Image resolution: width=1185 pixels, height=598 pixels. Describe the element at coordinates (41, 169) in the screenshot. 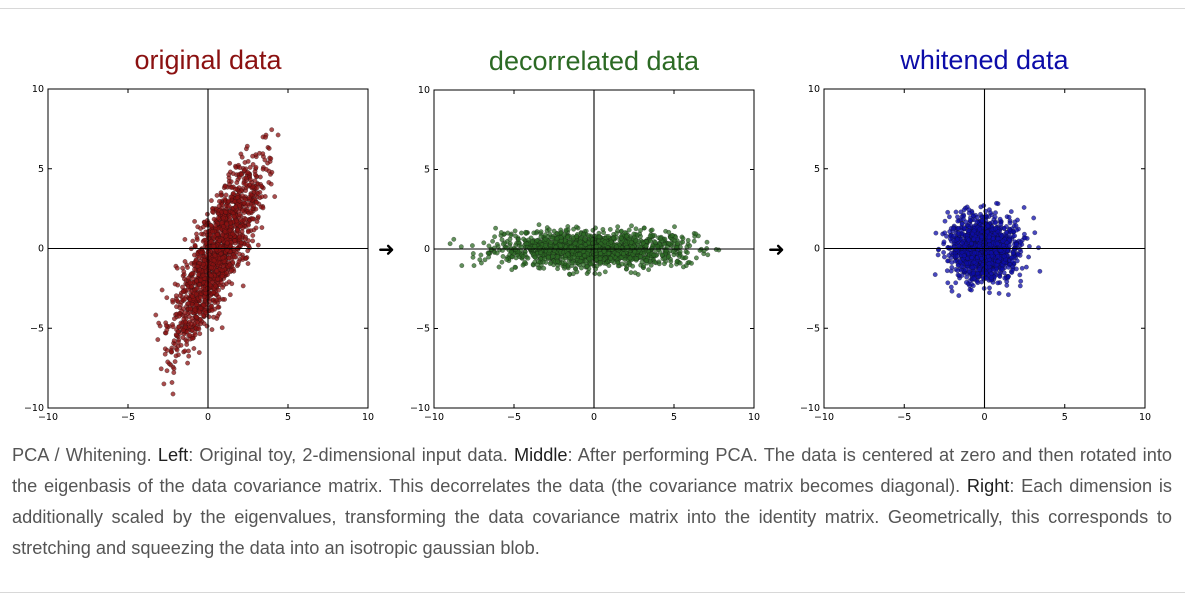

I see `y-tick-label: 5` at that location.